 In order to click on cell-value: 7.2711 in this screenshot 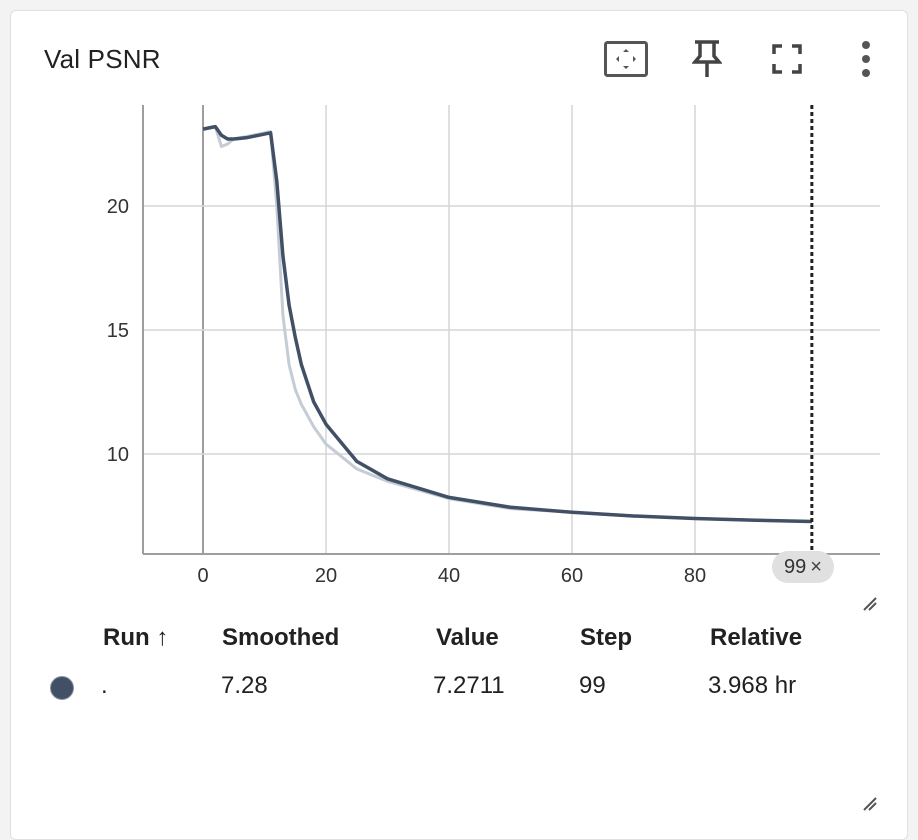, I will do `click(469, 685)`.